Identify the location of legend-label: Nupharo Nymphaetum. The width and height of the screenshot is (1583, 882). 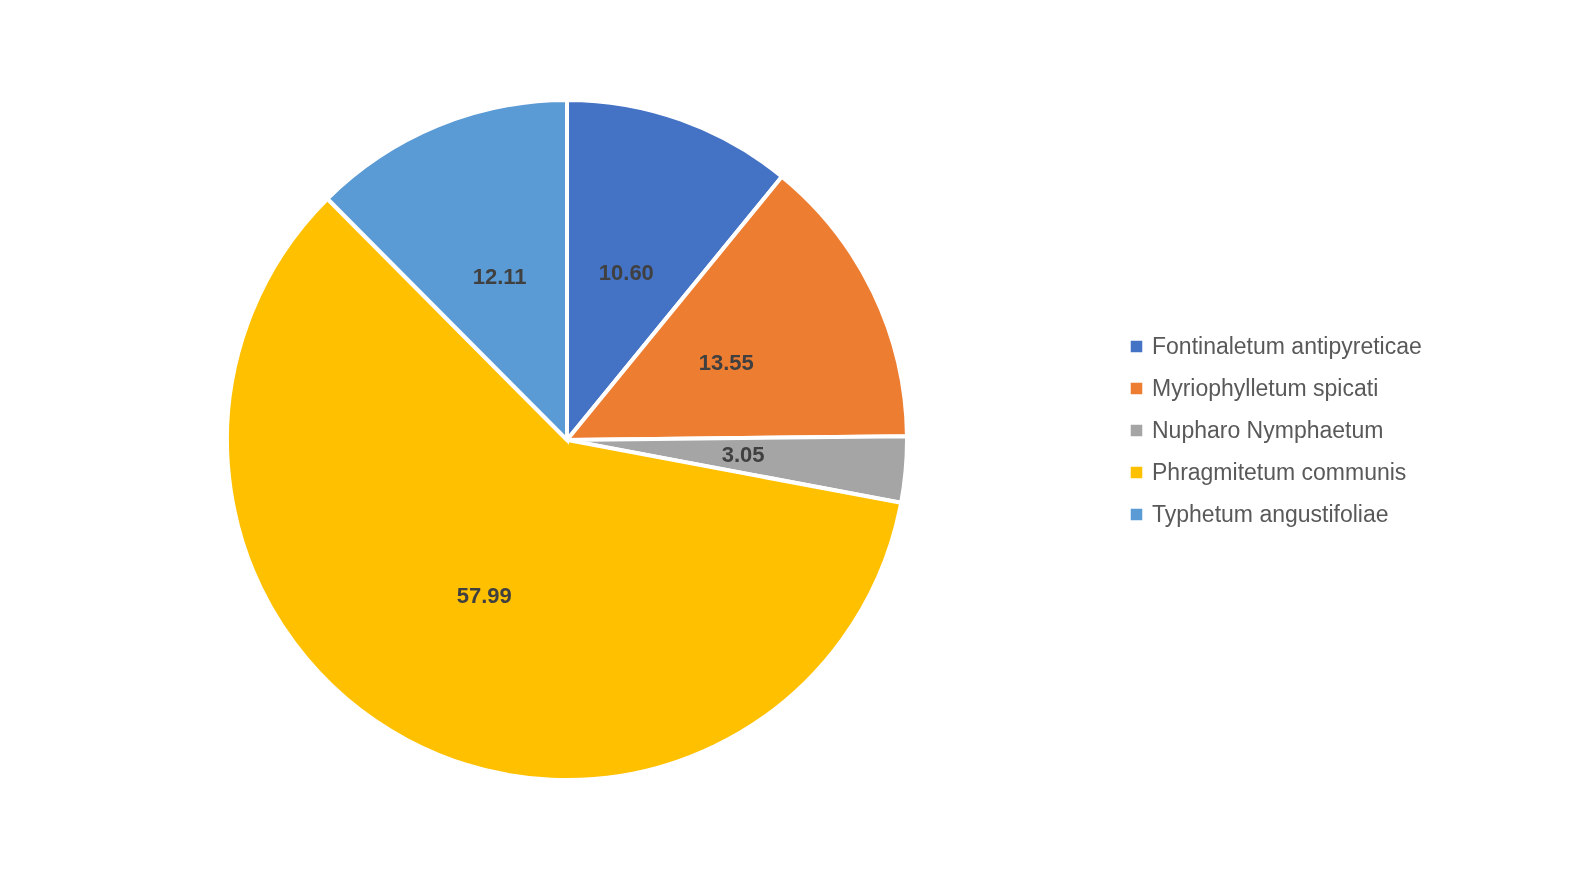
(1268, 429).